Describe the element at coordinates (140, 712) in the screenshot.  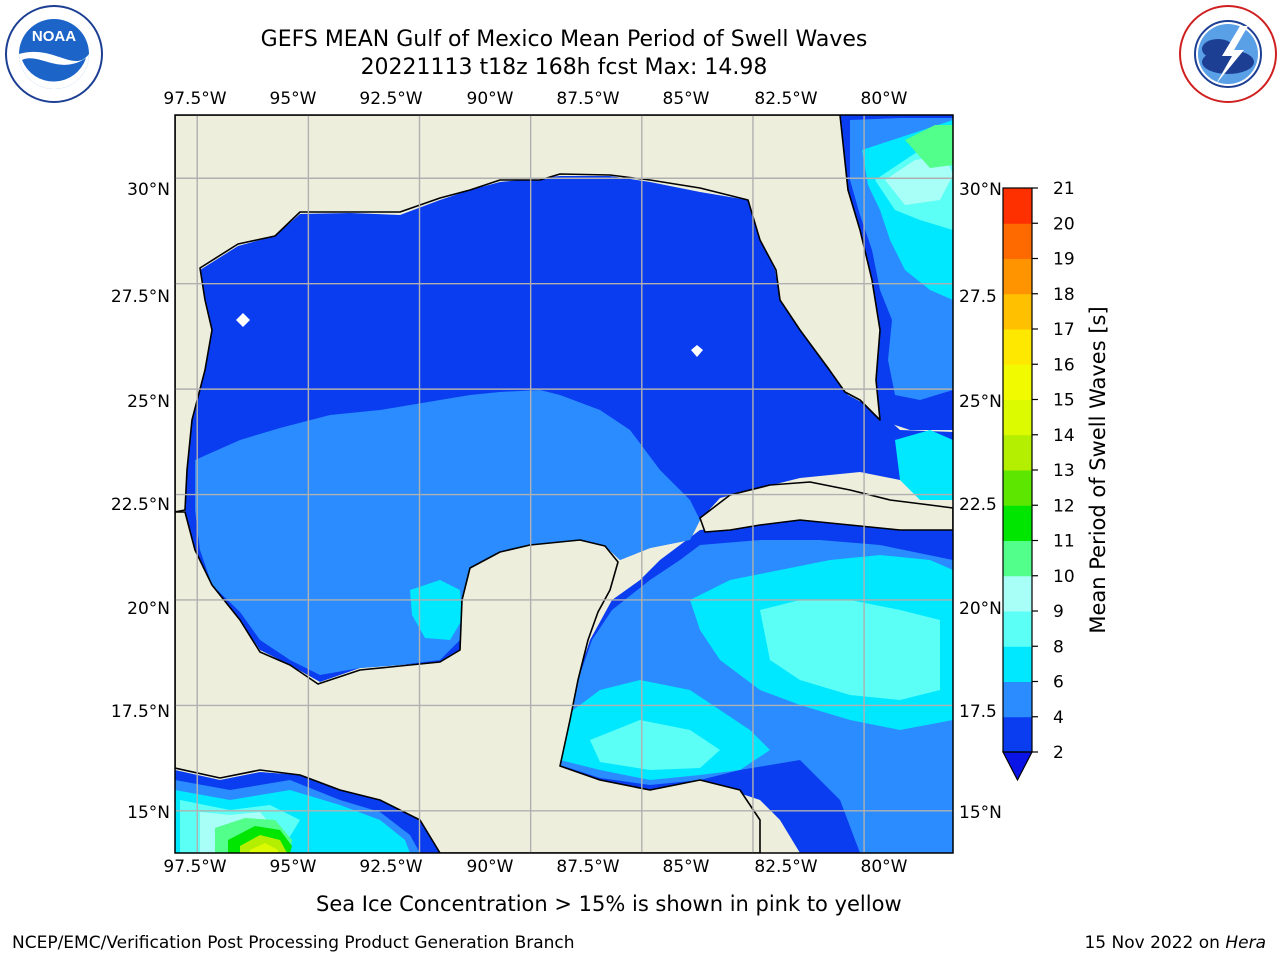
I see `lat-tick-label: 17.5°N` at that location.